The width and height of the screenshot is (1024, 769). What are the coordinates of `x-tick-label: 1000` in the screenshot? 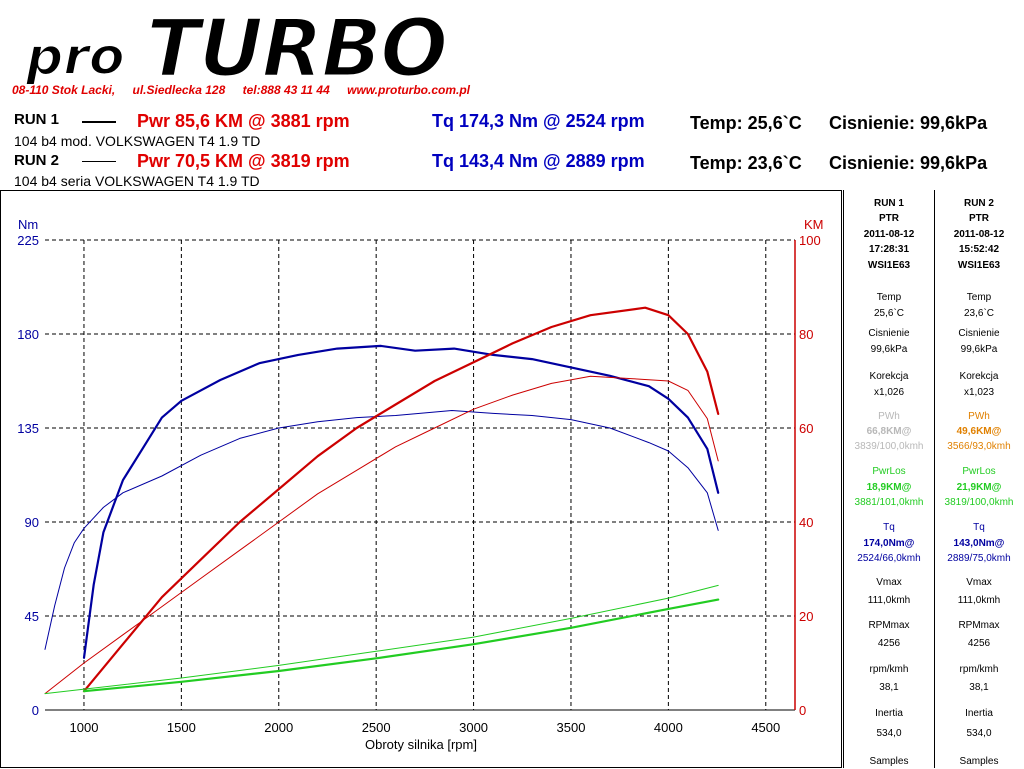 It's located at (84, 727).